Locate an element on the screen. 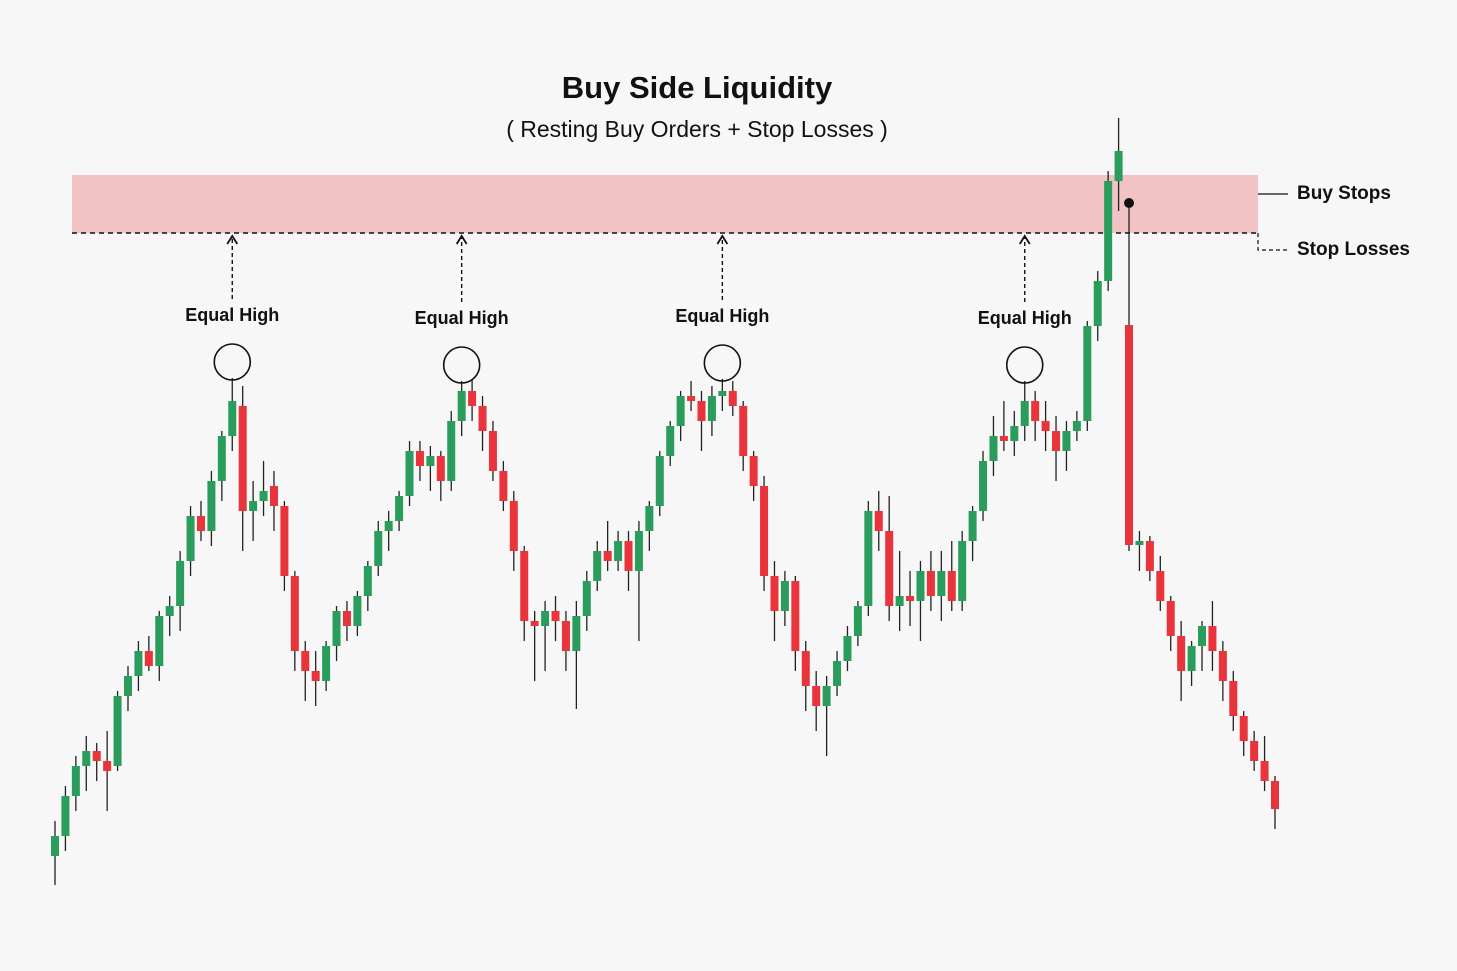  sweep-dot is located at coordinates (1129, 203).